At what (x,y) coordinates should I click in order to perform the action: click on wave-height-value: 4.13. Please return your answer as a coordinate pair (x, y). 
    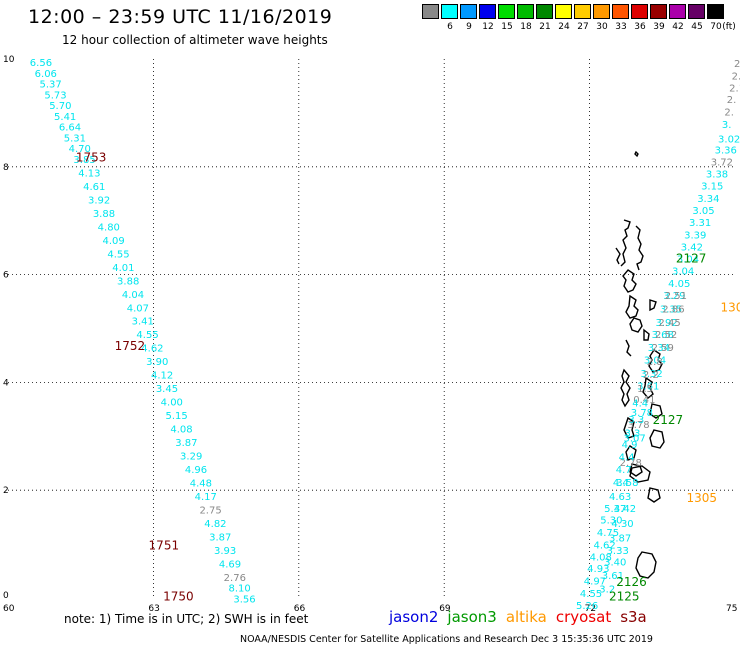
    Looking at the image, I should click on (89, 174).